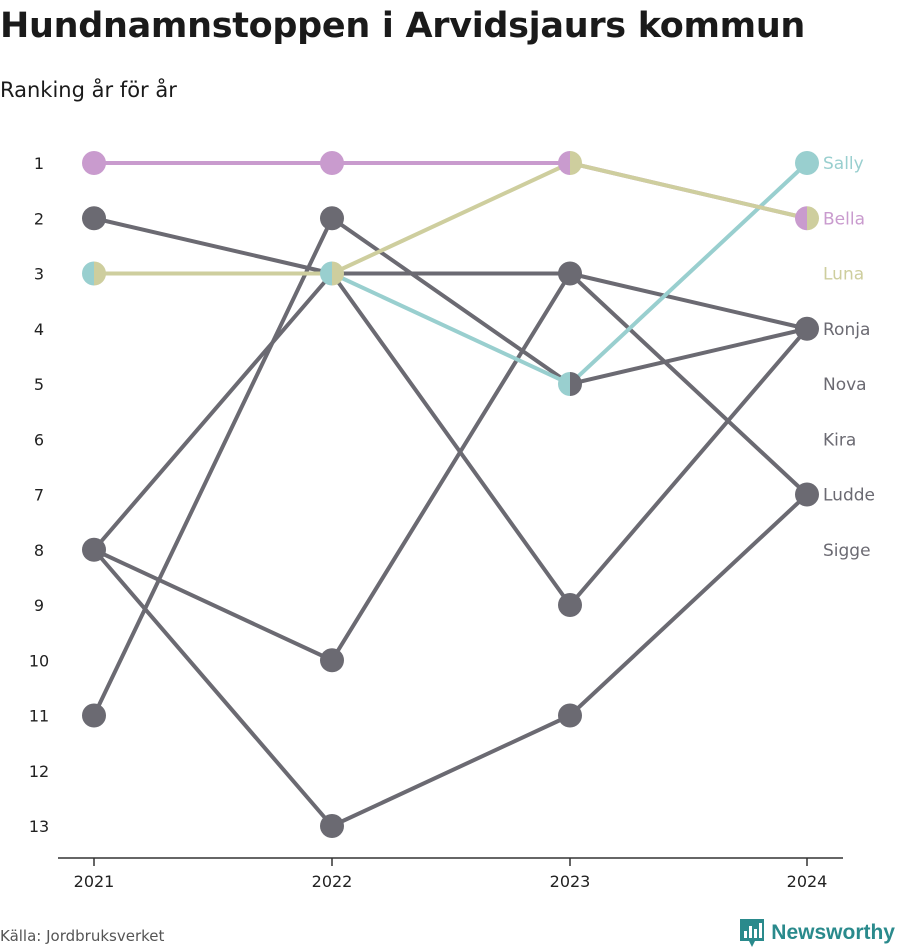  I want to click on end-label-ludde: Ludde, so click(849, 496).